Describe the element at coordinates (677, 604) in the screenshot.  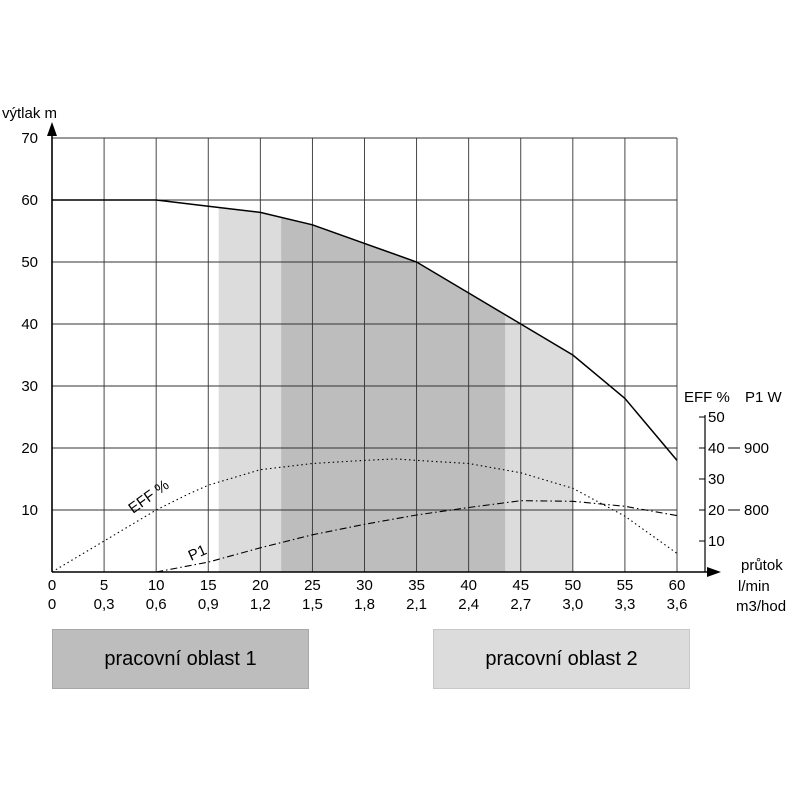
I see `x-tick-label-m3h: 3,6` at that location.